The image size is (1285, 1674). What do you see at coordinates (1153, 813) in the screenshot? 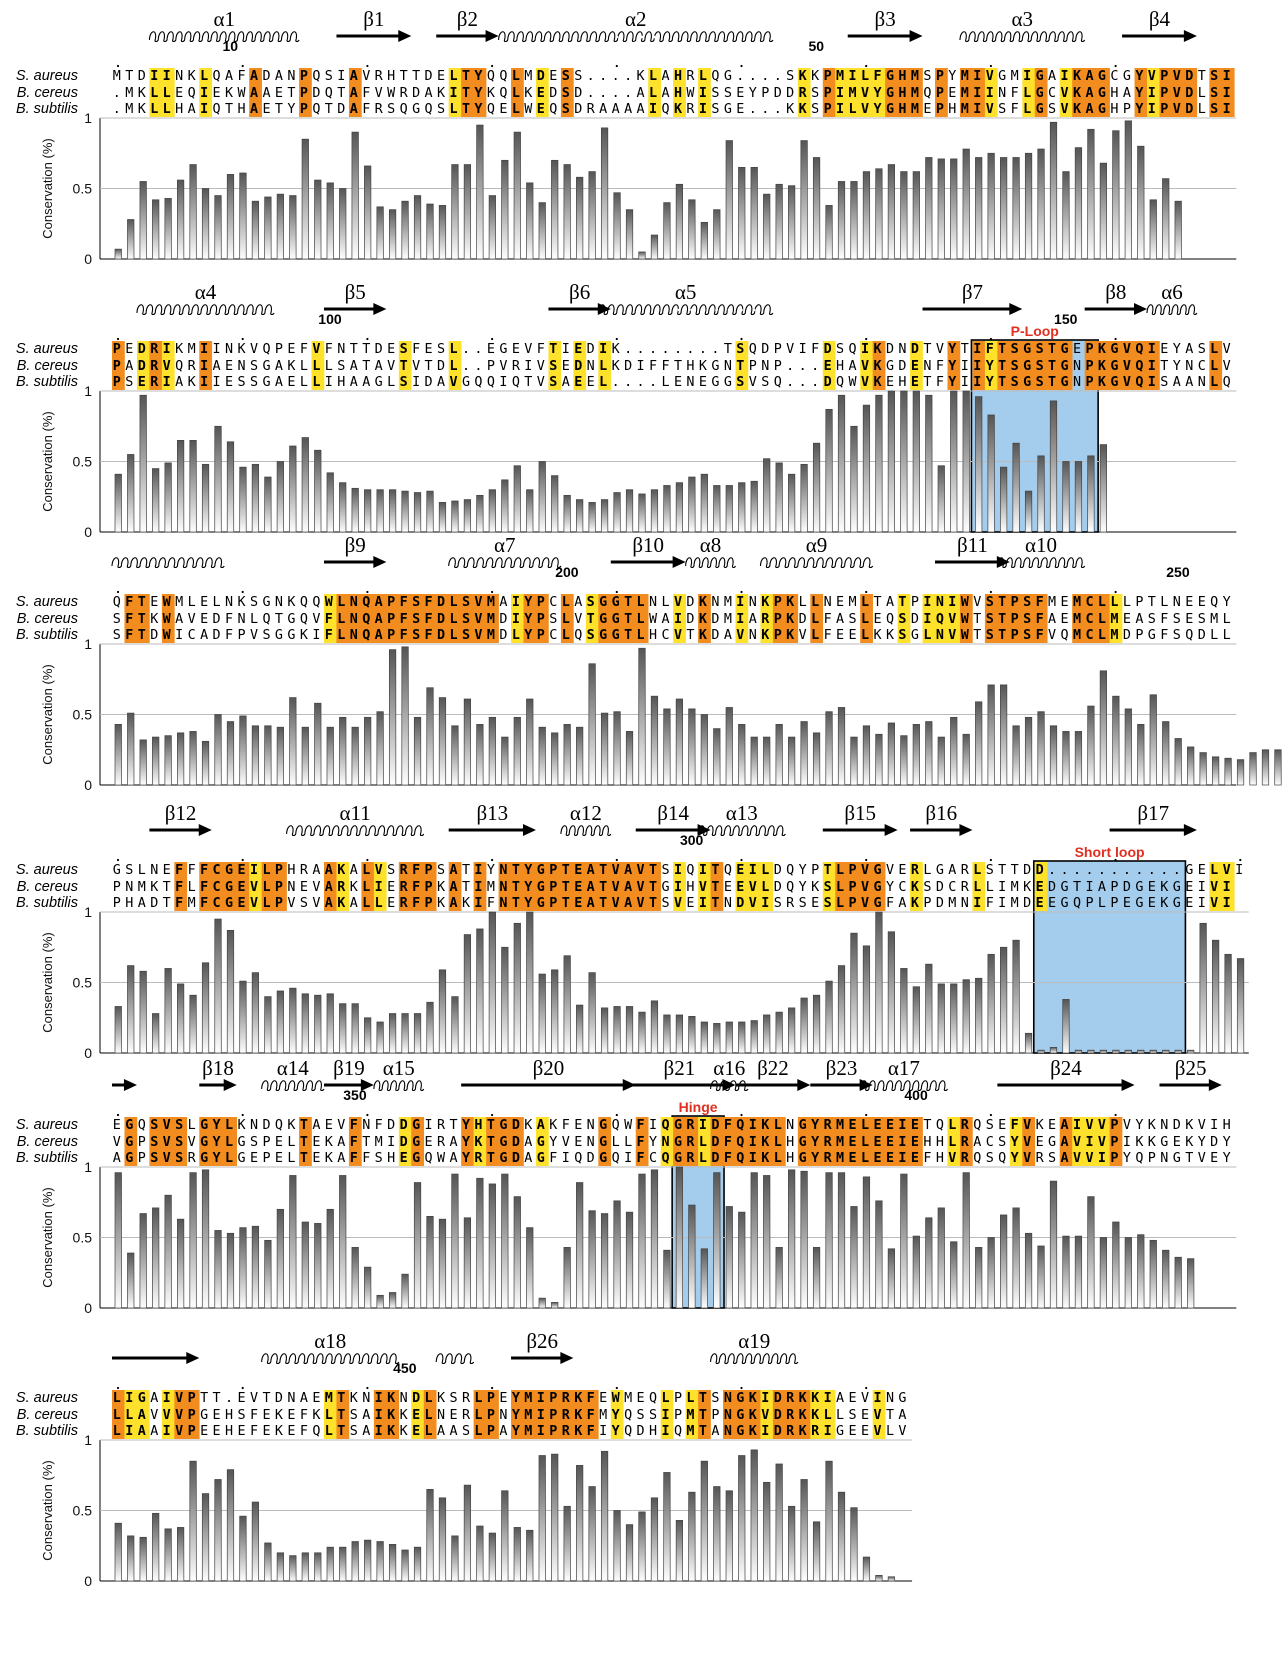
I see `sse-label: β17` at bounding box center [1153, 813].